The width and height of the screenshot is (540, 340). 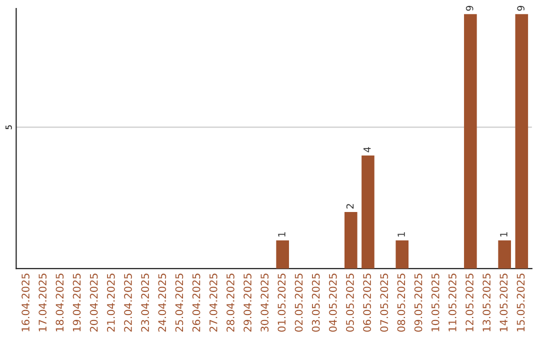 What do you see at coordinates (486, 303) in the screenshot?
I see `x-tick-label: 13.05.2025` at bounding box center [486, 303].